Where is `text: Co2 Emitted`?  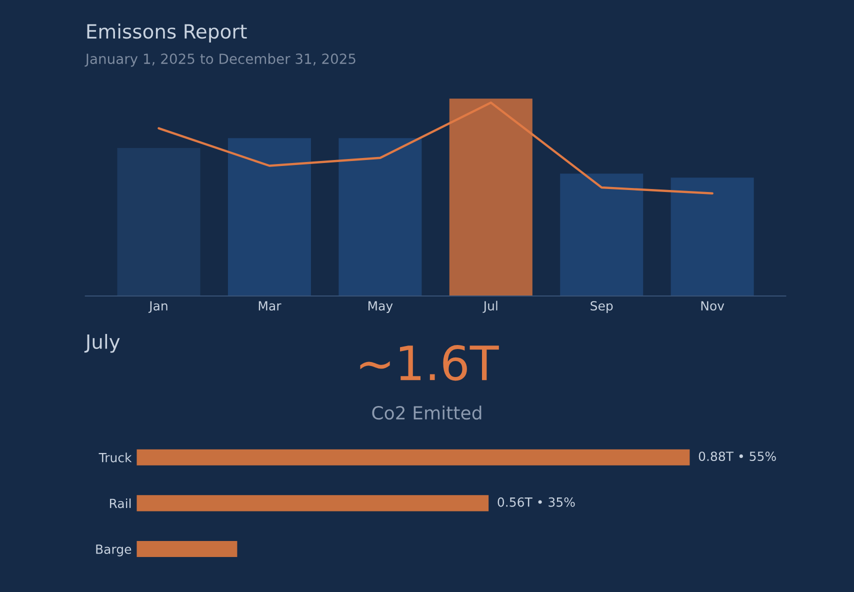
text: Co2 Emitted is located at coordinates (427, 413).